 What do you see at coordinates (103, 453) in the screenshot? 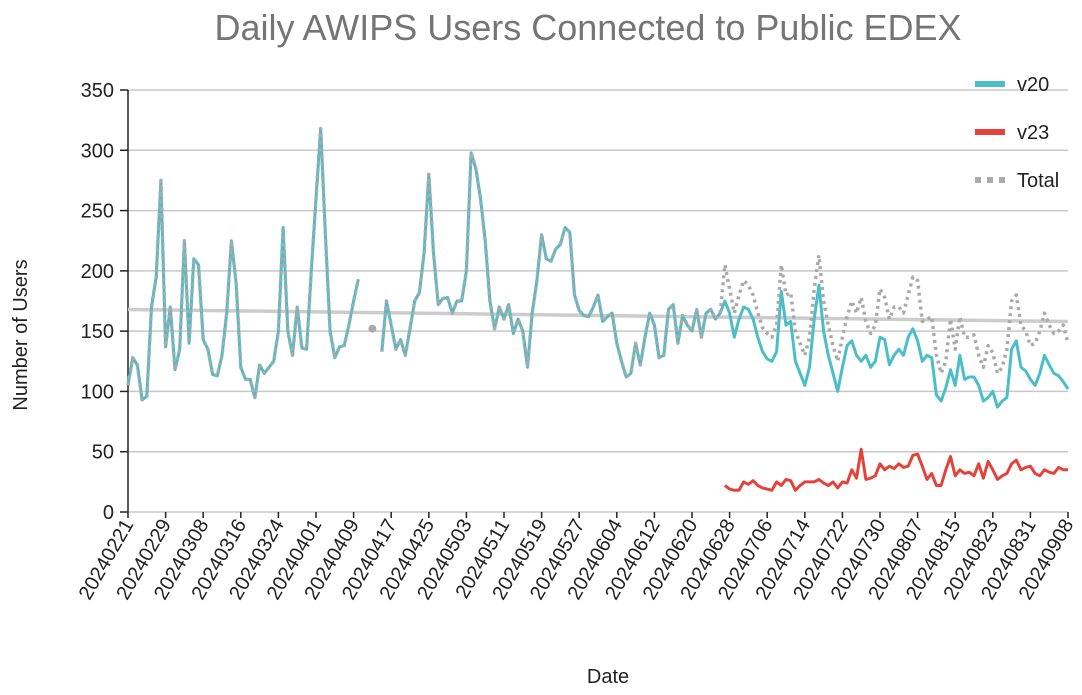
I see `y-tick-label: 50` at bounding box center [103, 453].